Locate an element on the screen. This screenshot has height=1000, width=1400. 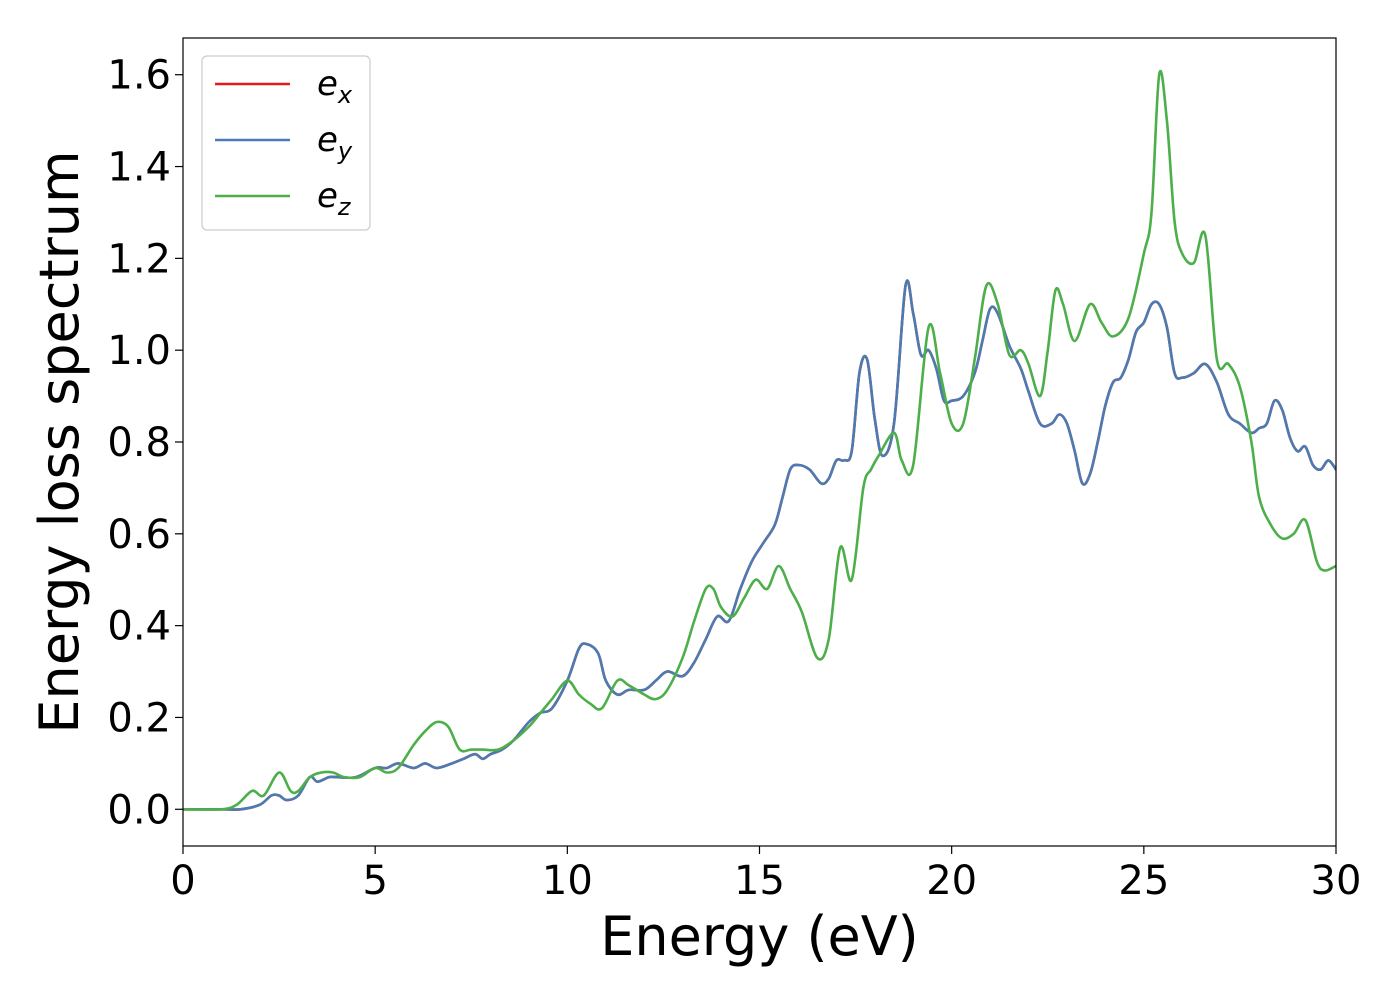
y-tick-label: 0.6 is located at coordinates (139, 535).